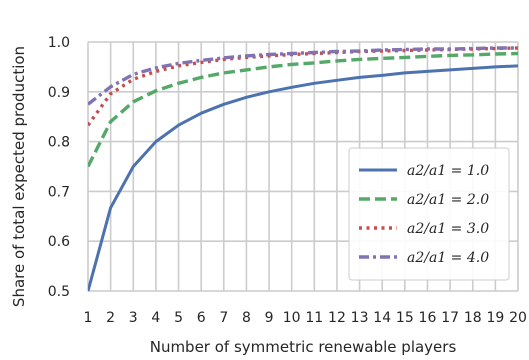  What do you see at coordinates (19, 176) in the screenshot?
I see `y-axis-label: Share of total expected production` at bounding box center [19, 176].